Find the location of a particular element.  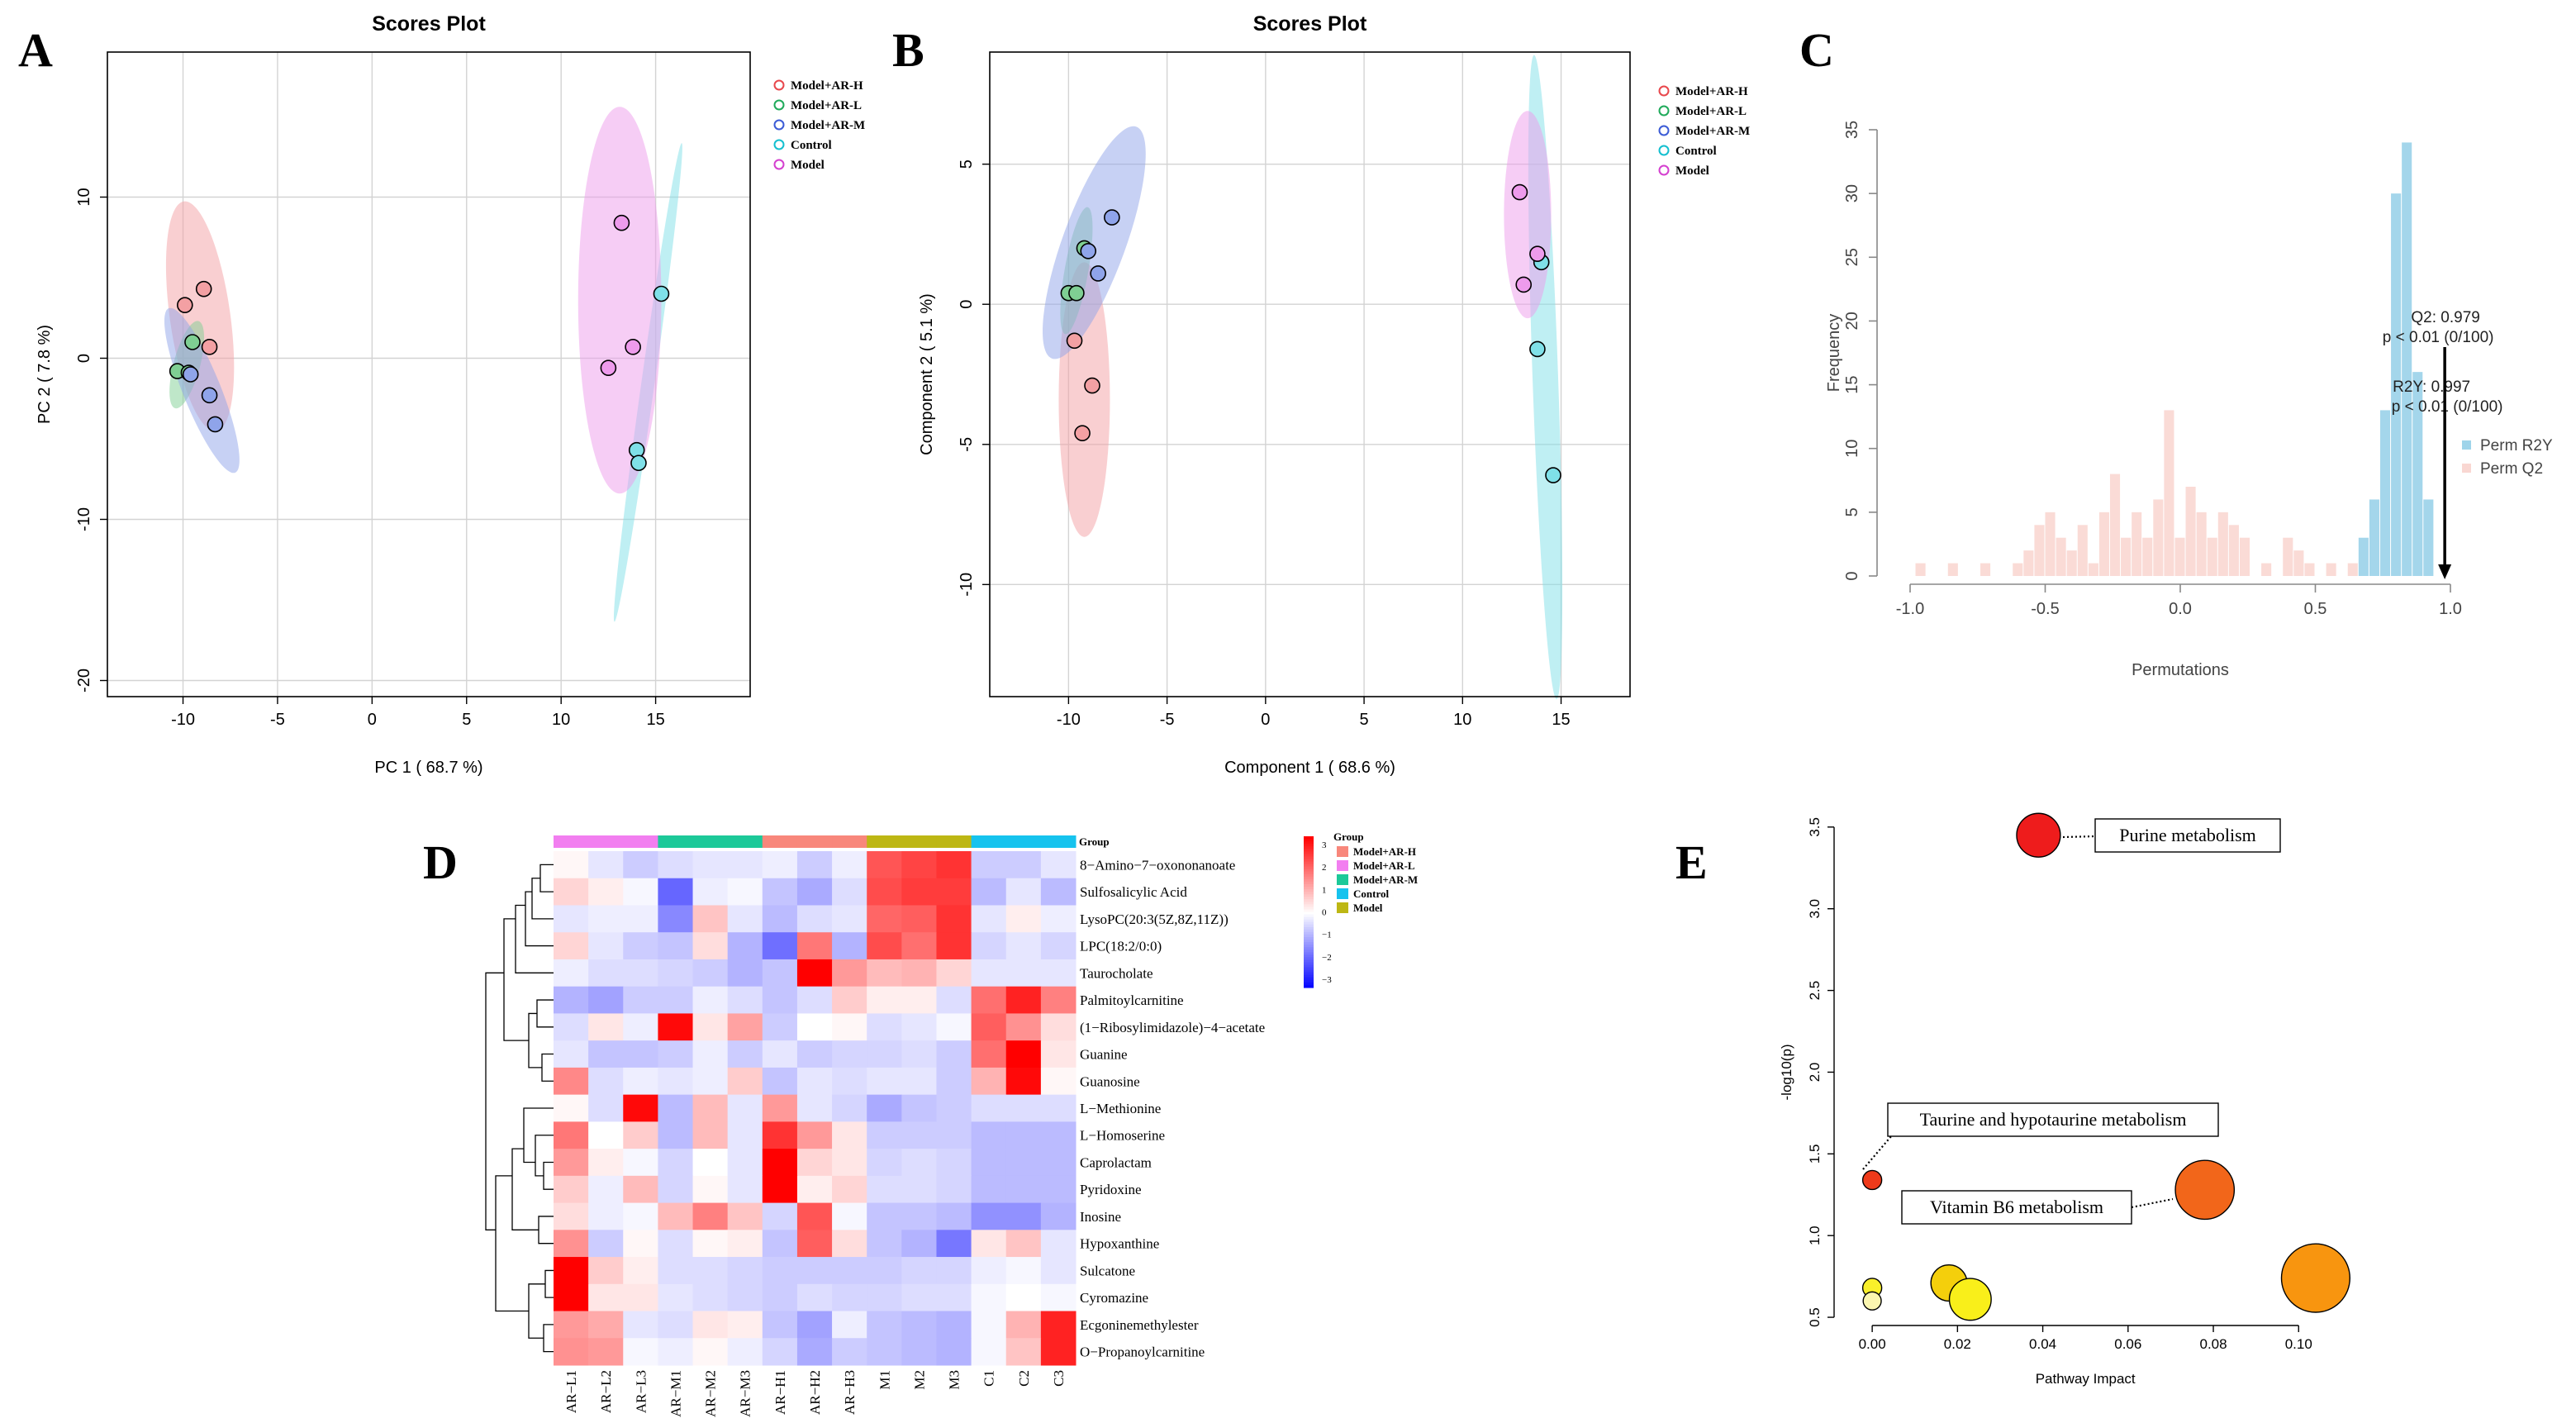

panel-letter-a: A is located at coordinates (35, 50).